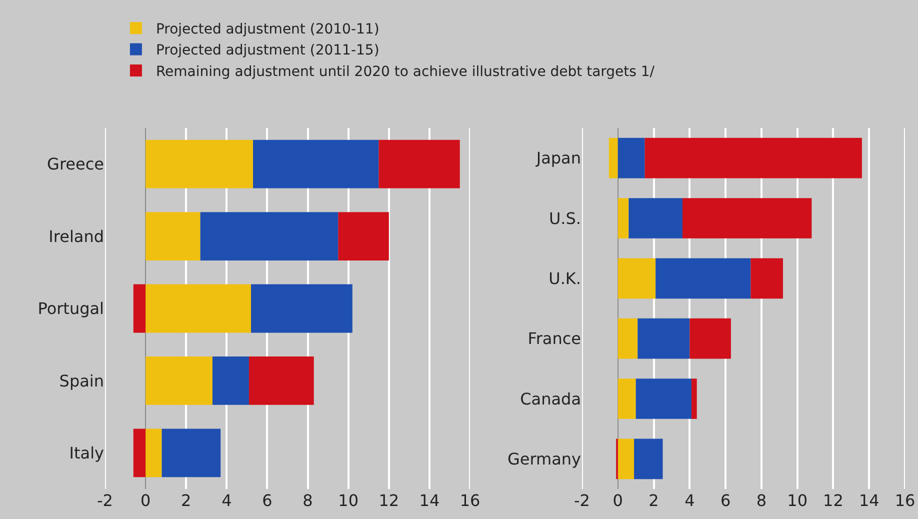 This screenshot has width=918, height=519. I want to click on legend-label: Projected adjustment (2011-15), so click(268, 50).